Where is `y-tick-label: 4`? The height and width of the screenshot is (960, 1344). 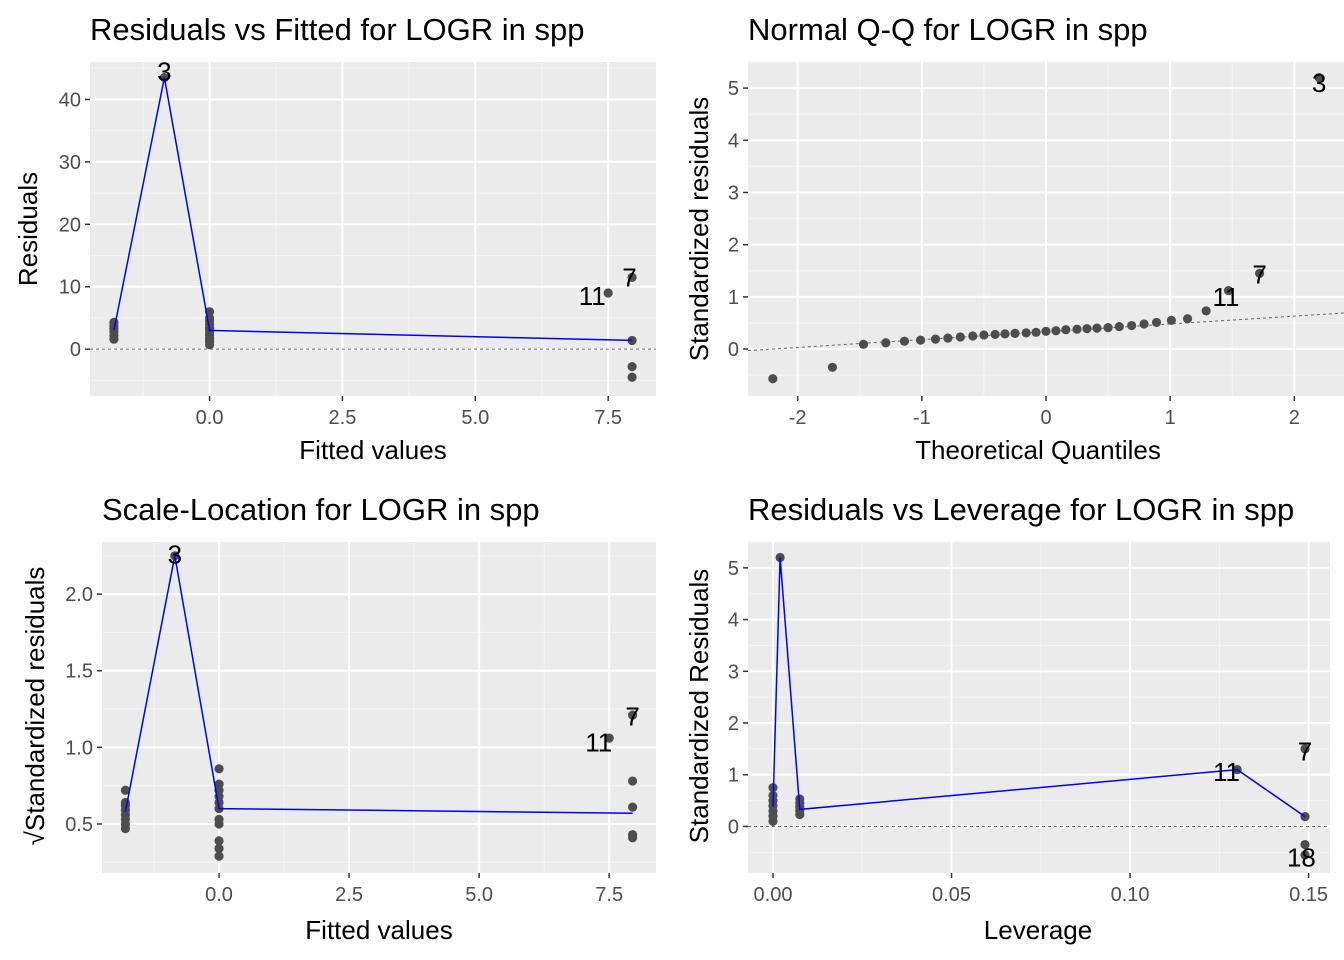
y-tick-label: 4 is located at coordinates (733, 621).